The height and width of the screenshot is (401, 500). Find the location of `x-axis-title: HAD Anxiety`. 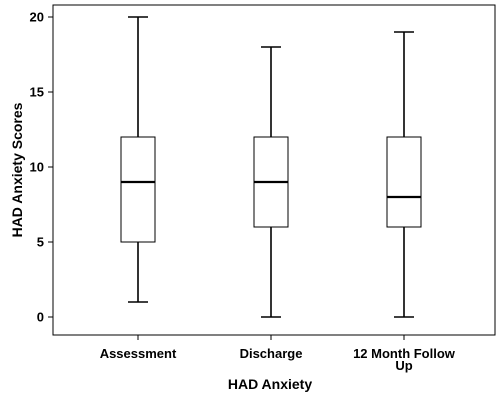

x-axis-title: HAD Anxiety is located at coordinates (270, 384).